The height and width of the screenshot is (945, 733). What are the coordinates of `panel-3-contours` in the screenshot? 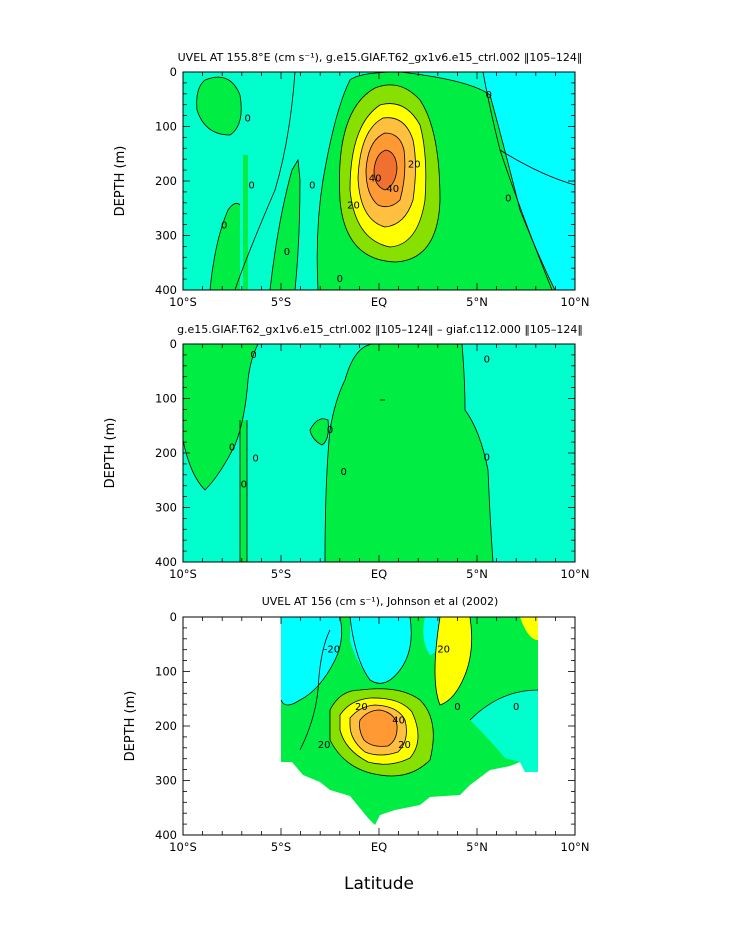 It's located at (409, 721).